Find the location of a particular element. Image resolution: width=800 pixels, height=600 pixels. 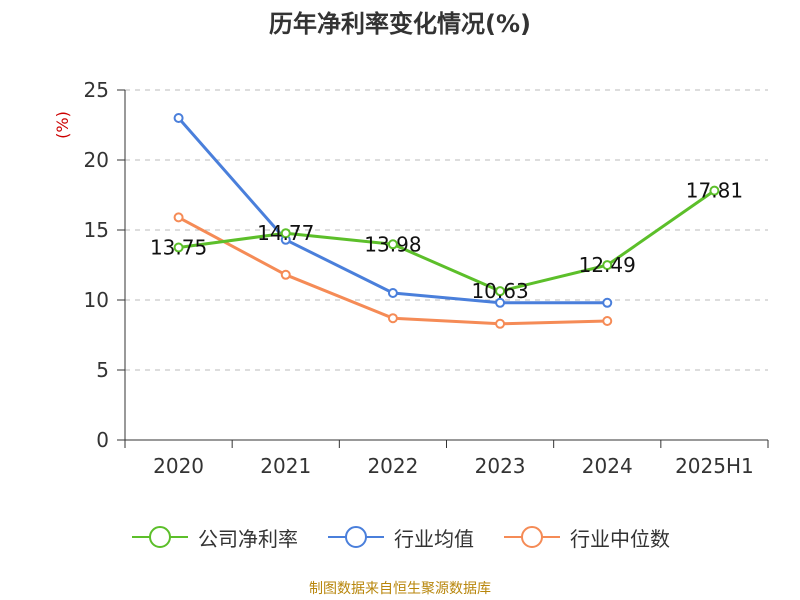

chart-title: 历年净利率变化情况(%) is located at coordinates (400, 24).